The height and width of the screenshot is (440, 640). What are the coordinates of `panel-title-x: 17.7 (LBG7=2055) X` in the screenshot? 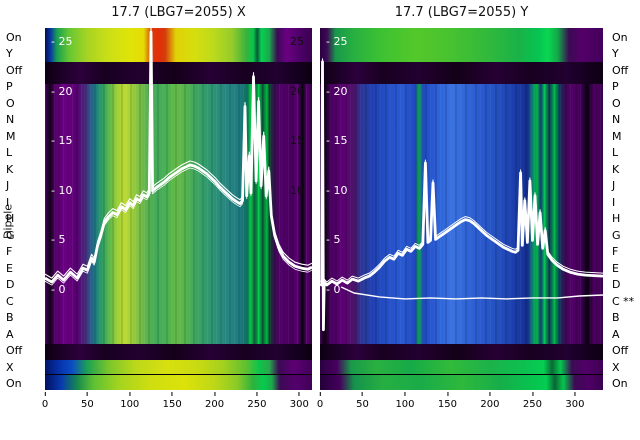 It's located at (178, 12).